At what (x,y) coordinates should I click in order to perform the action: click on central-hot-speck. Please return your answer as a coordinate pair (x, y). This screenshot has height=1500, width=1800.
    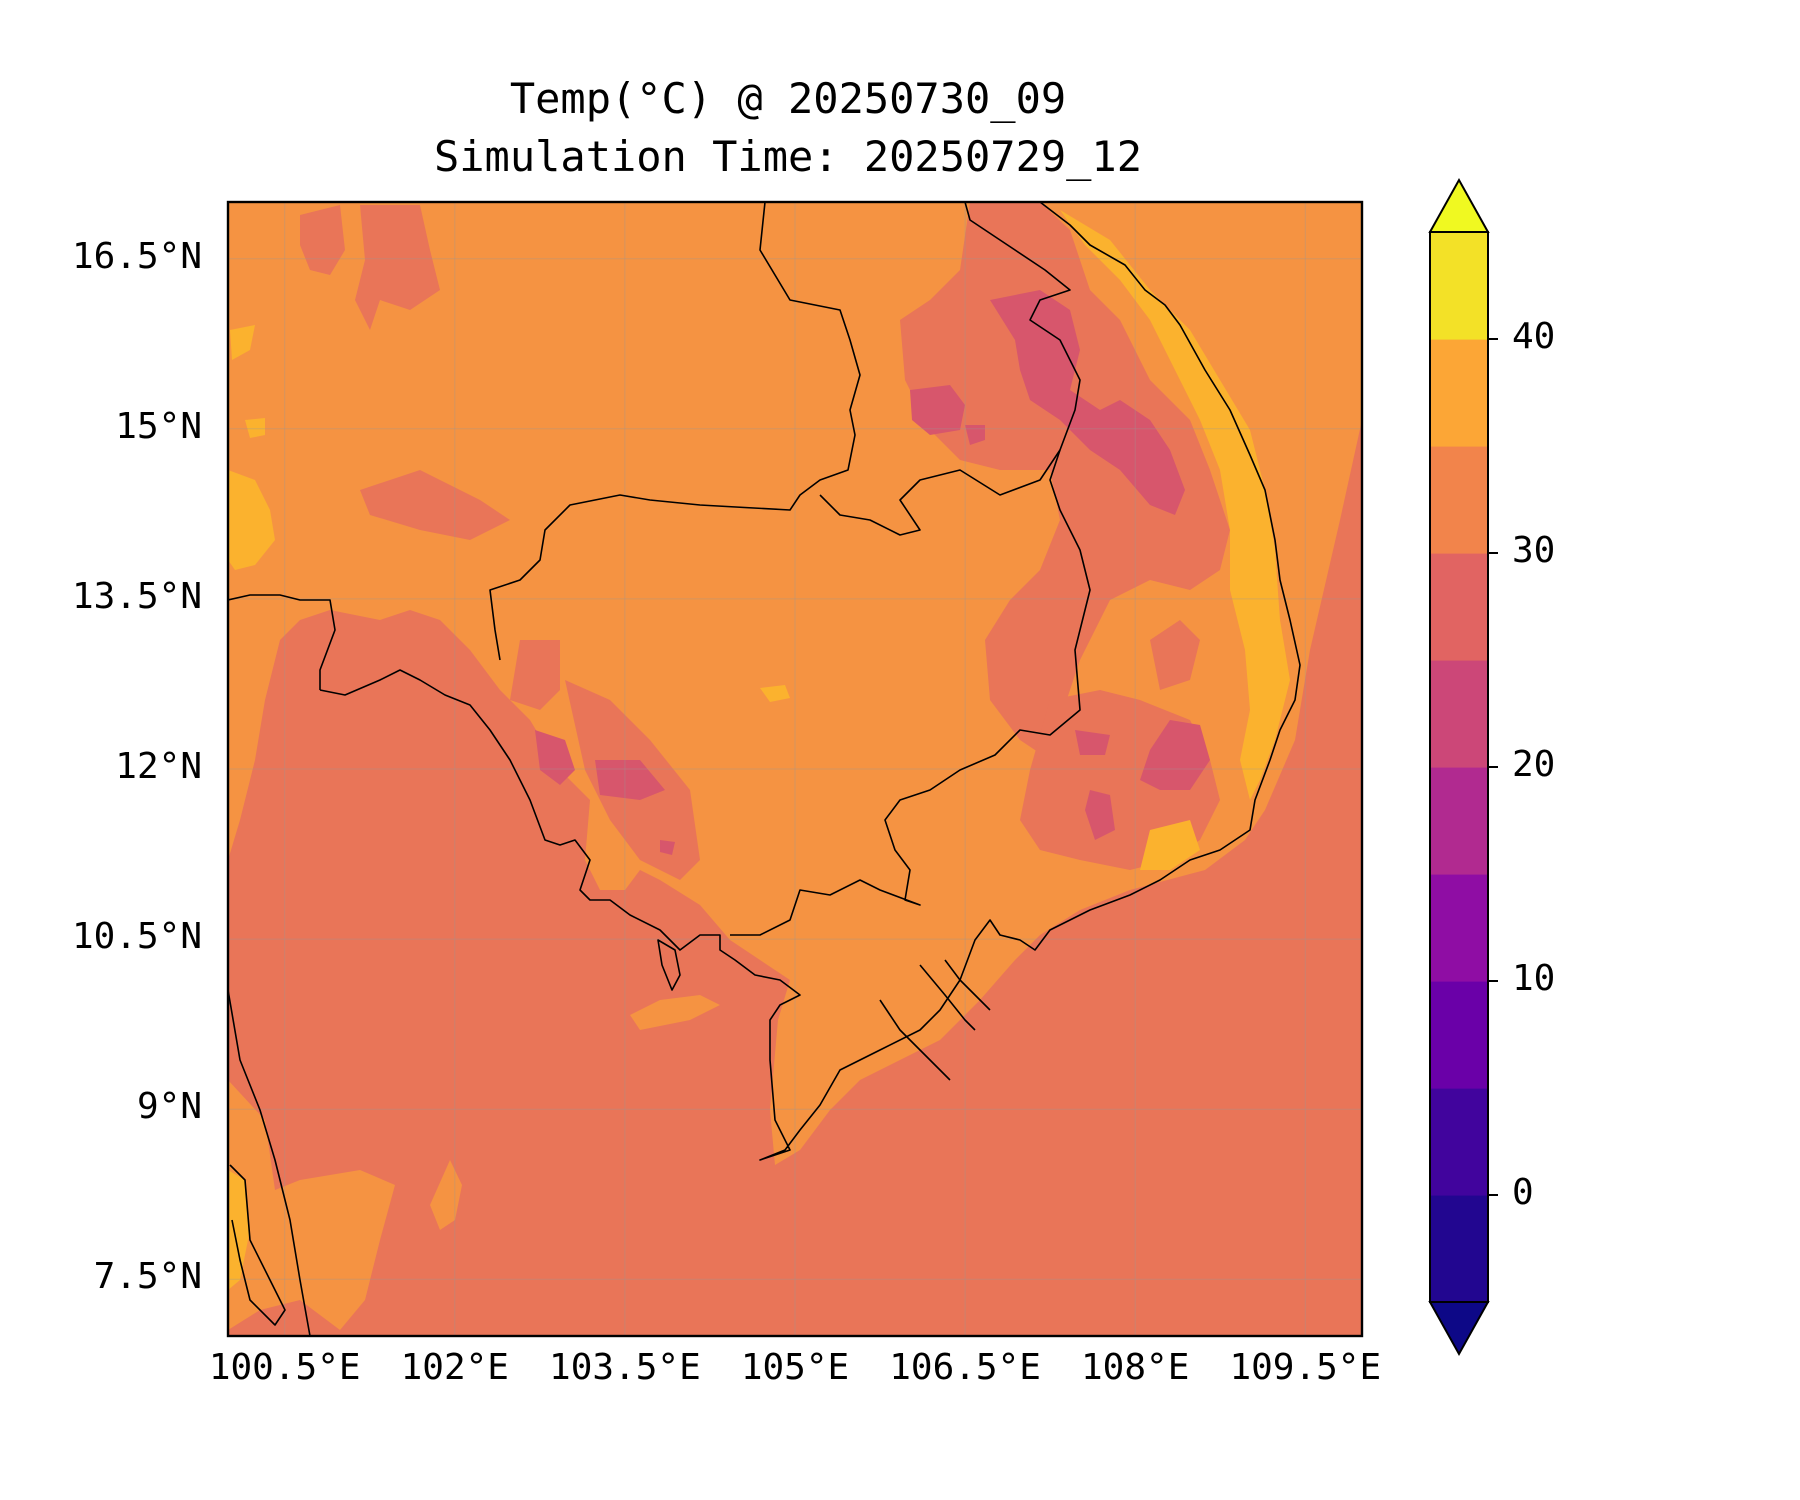
    Looking at the image, I should click on (775, 693).